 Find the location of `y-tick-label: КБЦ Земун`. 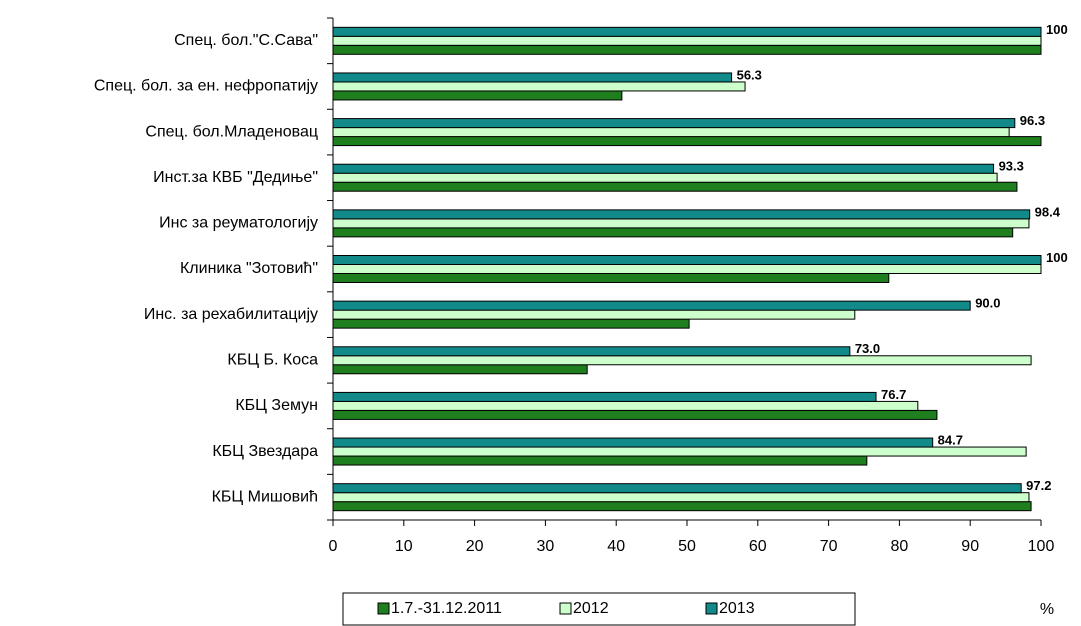

y-tick-label: КБЦ Земун is located at coordinates (276, 405).